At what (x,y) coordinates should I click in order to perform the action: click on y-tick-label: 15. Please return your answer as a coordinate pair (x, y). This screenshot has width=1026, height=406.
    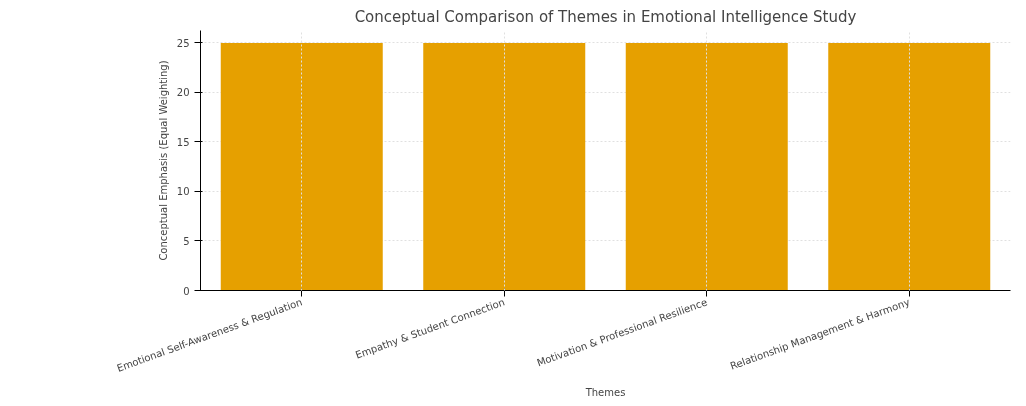
    Looking at the image, I should click on (183, 142).